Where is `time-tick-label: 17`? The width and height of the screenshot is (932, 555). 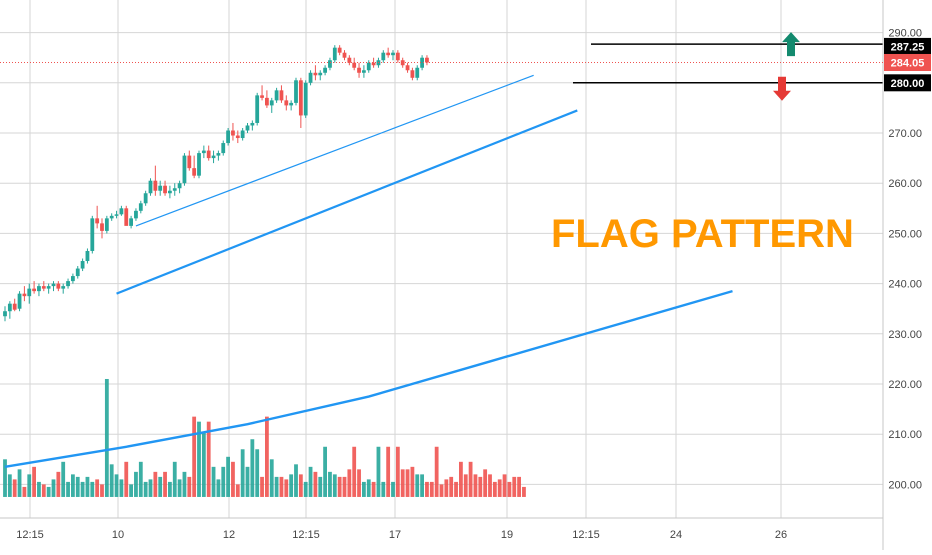 time-tick-label: 17 is located at coordinates (395, 535).